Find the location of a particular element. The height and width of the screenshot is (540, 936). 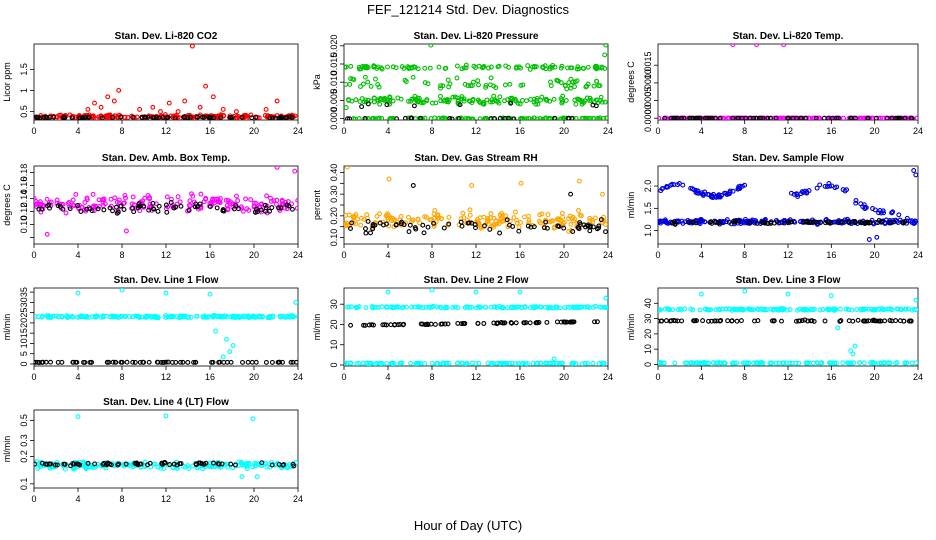

y-tick-label: 0.2 is located at coordinates (24, 456).